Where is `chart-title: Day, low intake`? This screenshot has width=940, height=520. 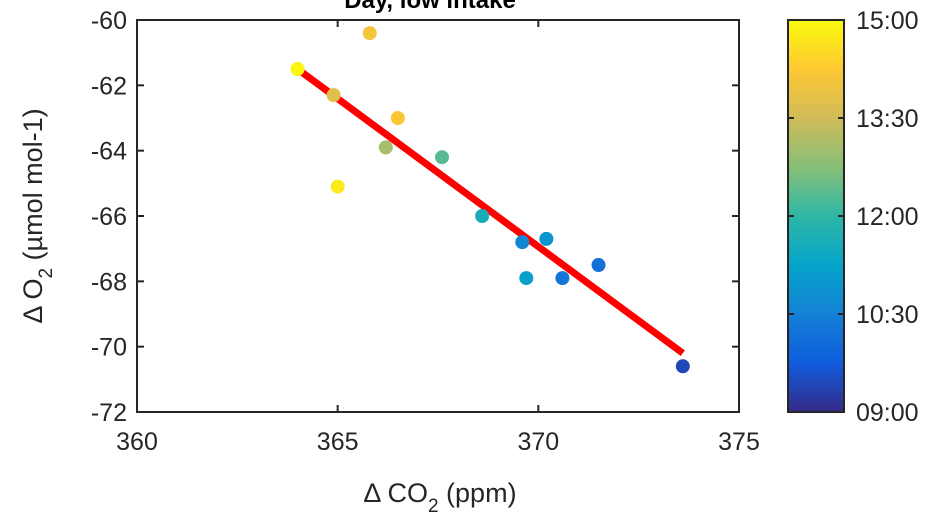
chart-title: Day, low intake is located at coordinates (430, 7).